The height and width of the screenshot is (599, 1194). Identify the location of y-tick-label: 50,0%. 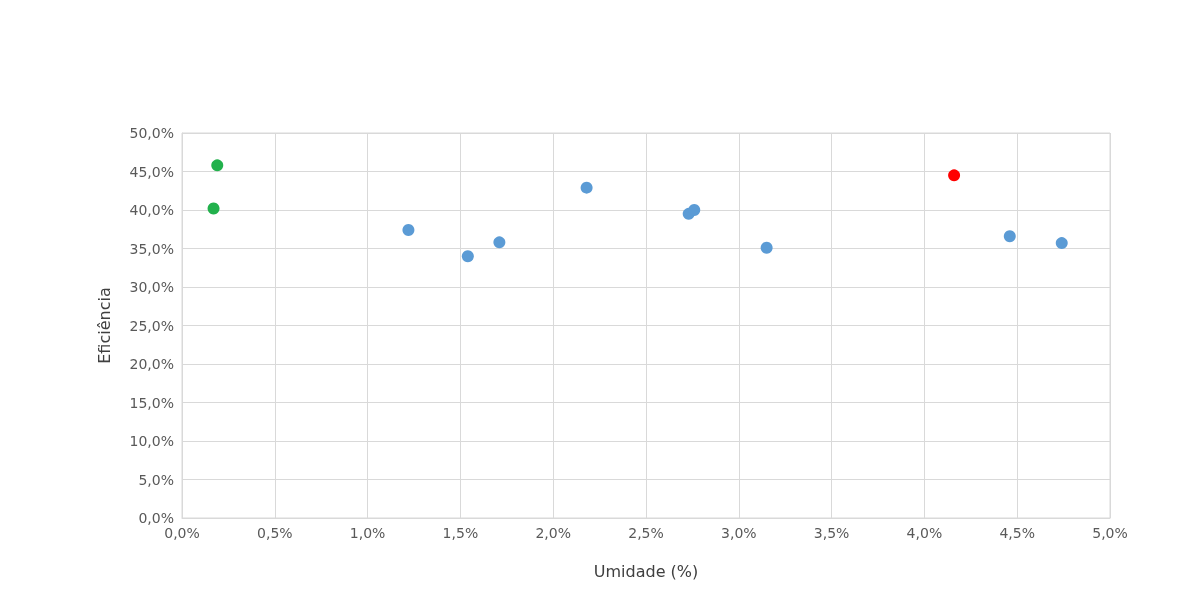
(151, 133).